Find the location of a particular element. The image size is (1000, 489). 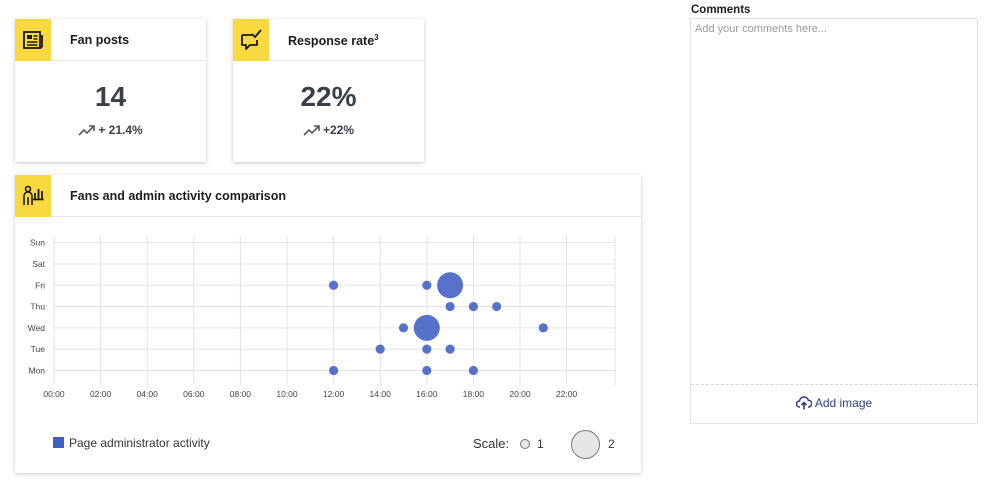

y-tick-label: Sat is located at coordinates (38, 264).